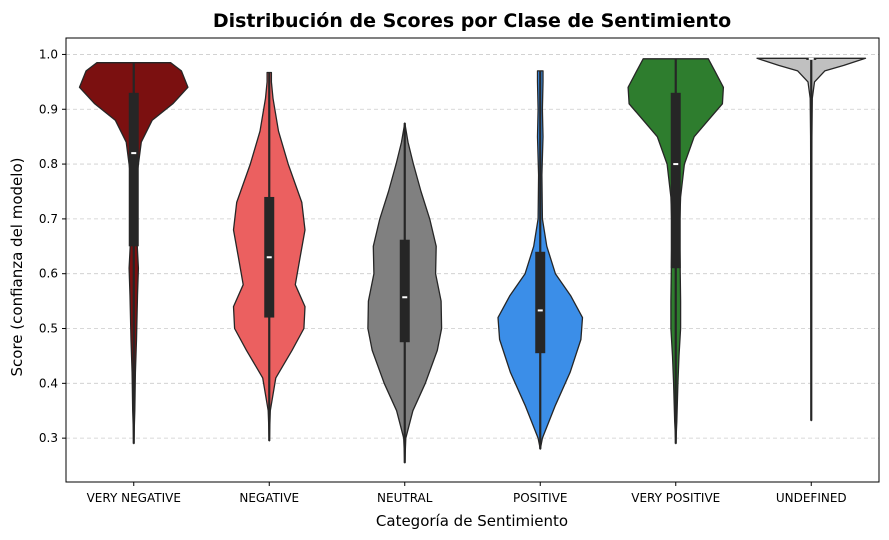 Image resolution: width=889 pixels, height=540 pixels. What do you see at coordinates (540, 498) in the screenshot?
I see `x-tick-label: POSITIVE` at bounding box center [540, 498].